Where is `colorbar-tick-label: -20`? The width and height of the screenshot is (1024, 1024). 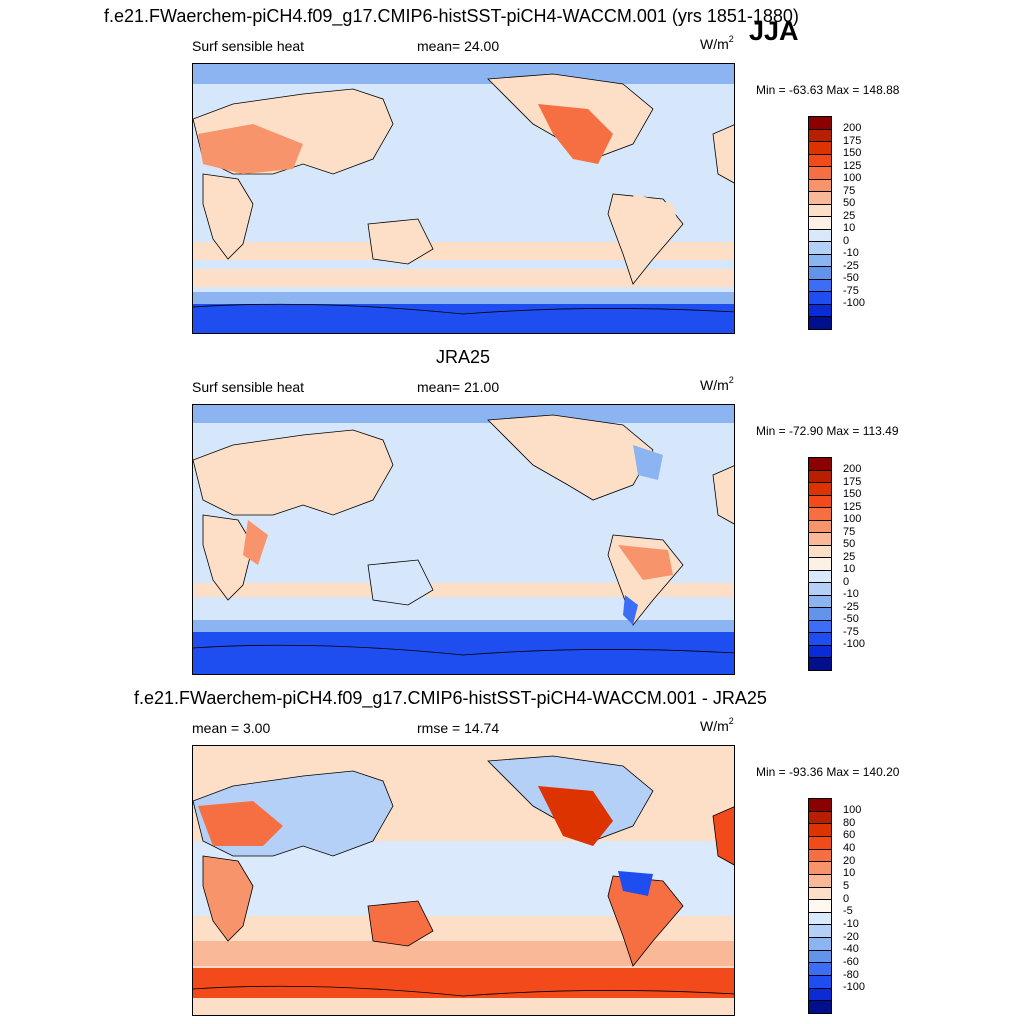 colorbar-tick-label: -20 is located at coordinates (851, 936).